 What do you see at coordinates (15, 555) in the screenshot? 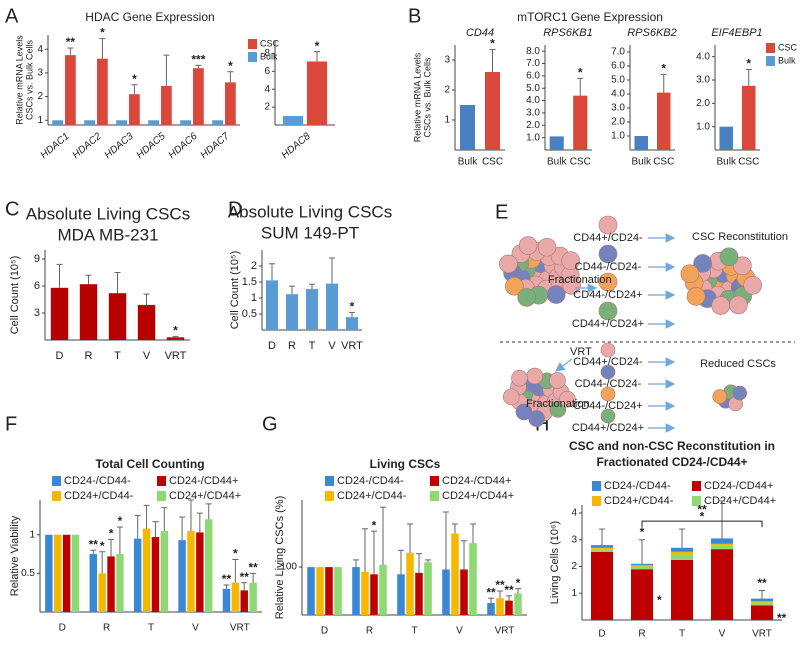
I see `y-axis-label: Relative Viability` at bounding box center [15, 555].